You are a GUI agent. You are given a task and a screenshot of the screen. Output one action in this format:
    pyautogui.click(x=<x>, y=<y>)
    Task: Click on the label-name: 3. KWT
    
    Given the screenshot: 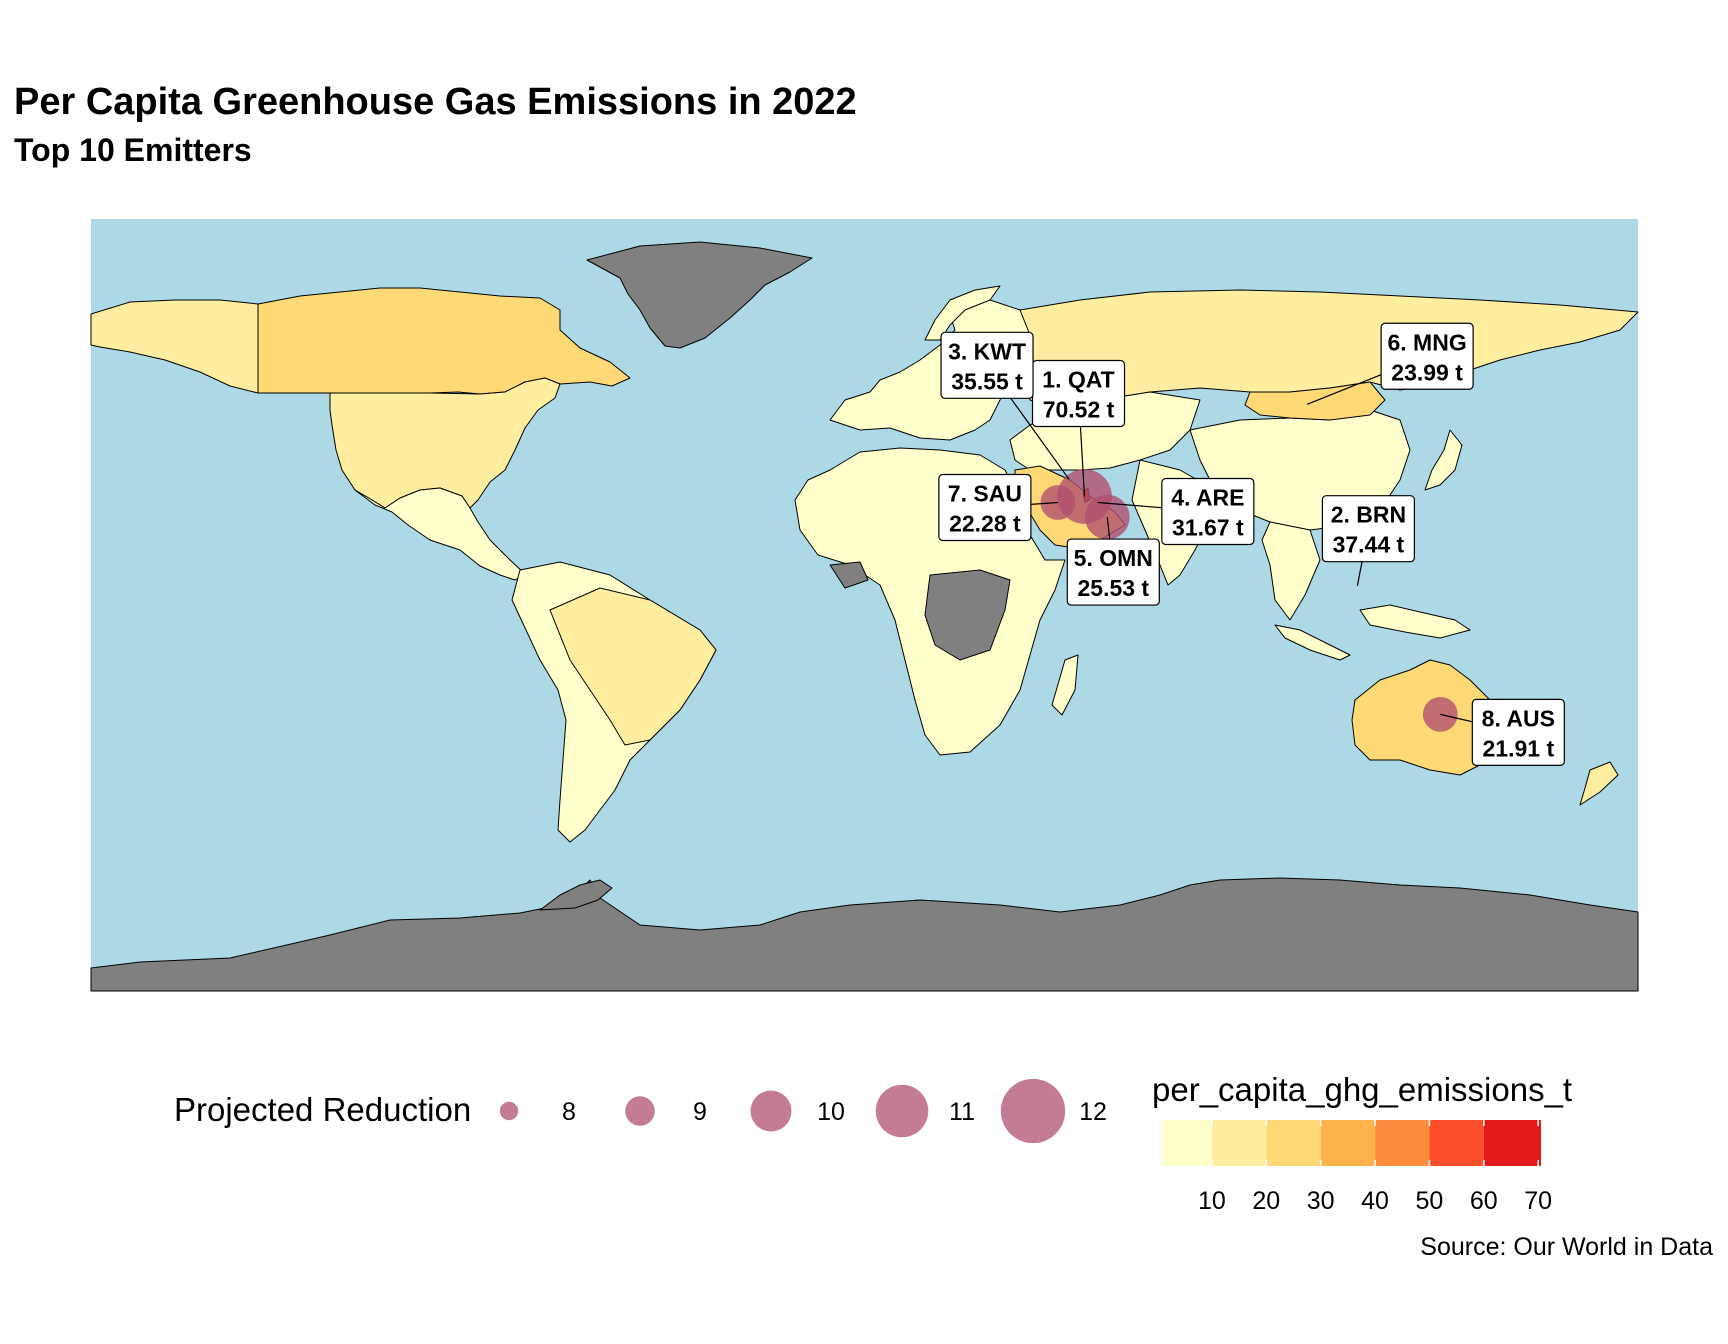 What is the action you would take?
    pyautogui.click(x=987, y=351)
    